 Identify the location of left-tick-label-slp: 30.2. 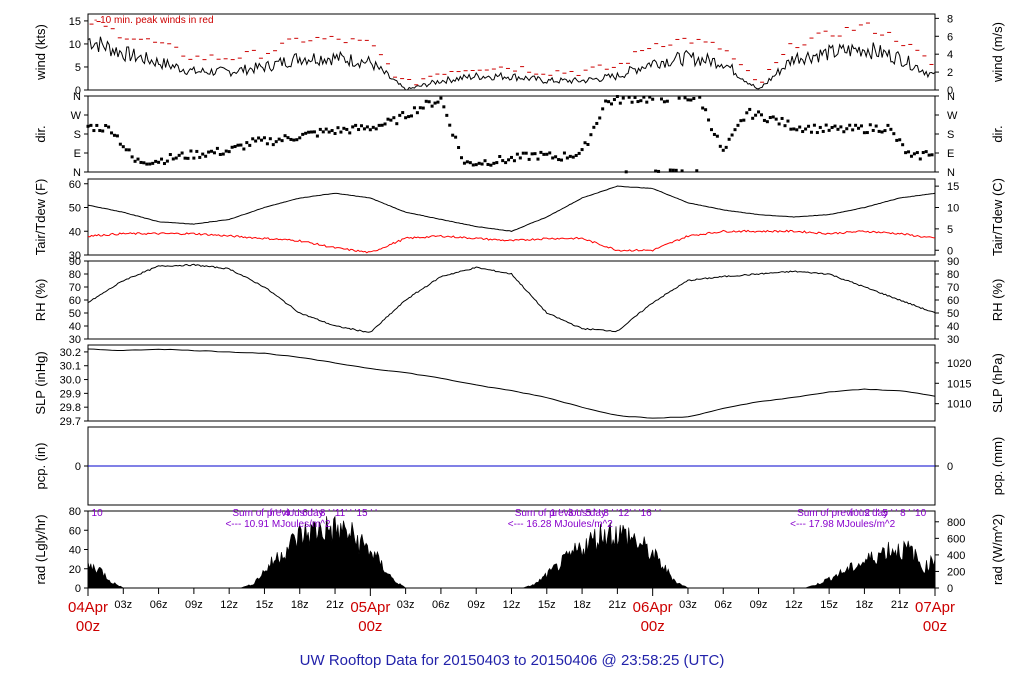
(70, 353).